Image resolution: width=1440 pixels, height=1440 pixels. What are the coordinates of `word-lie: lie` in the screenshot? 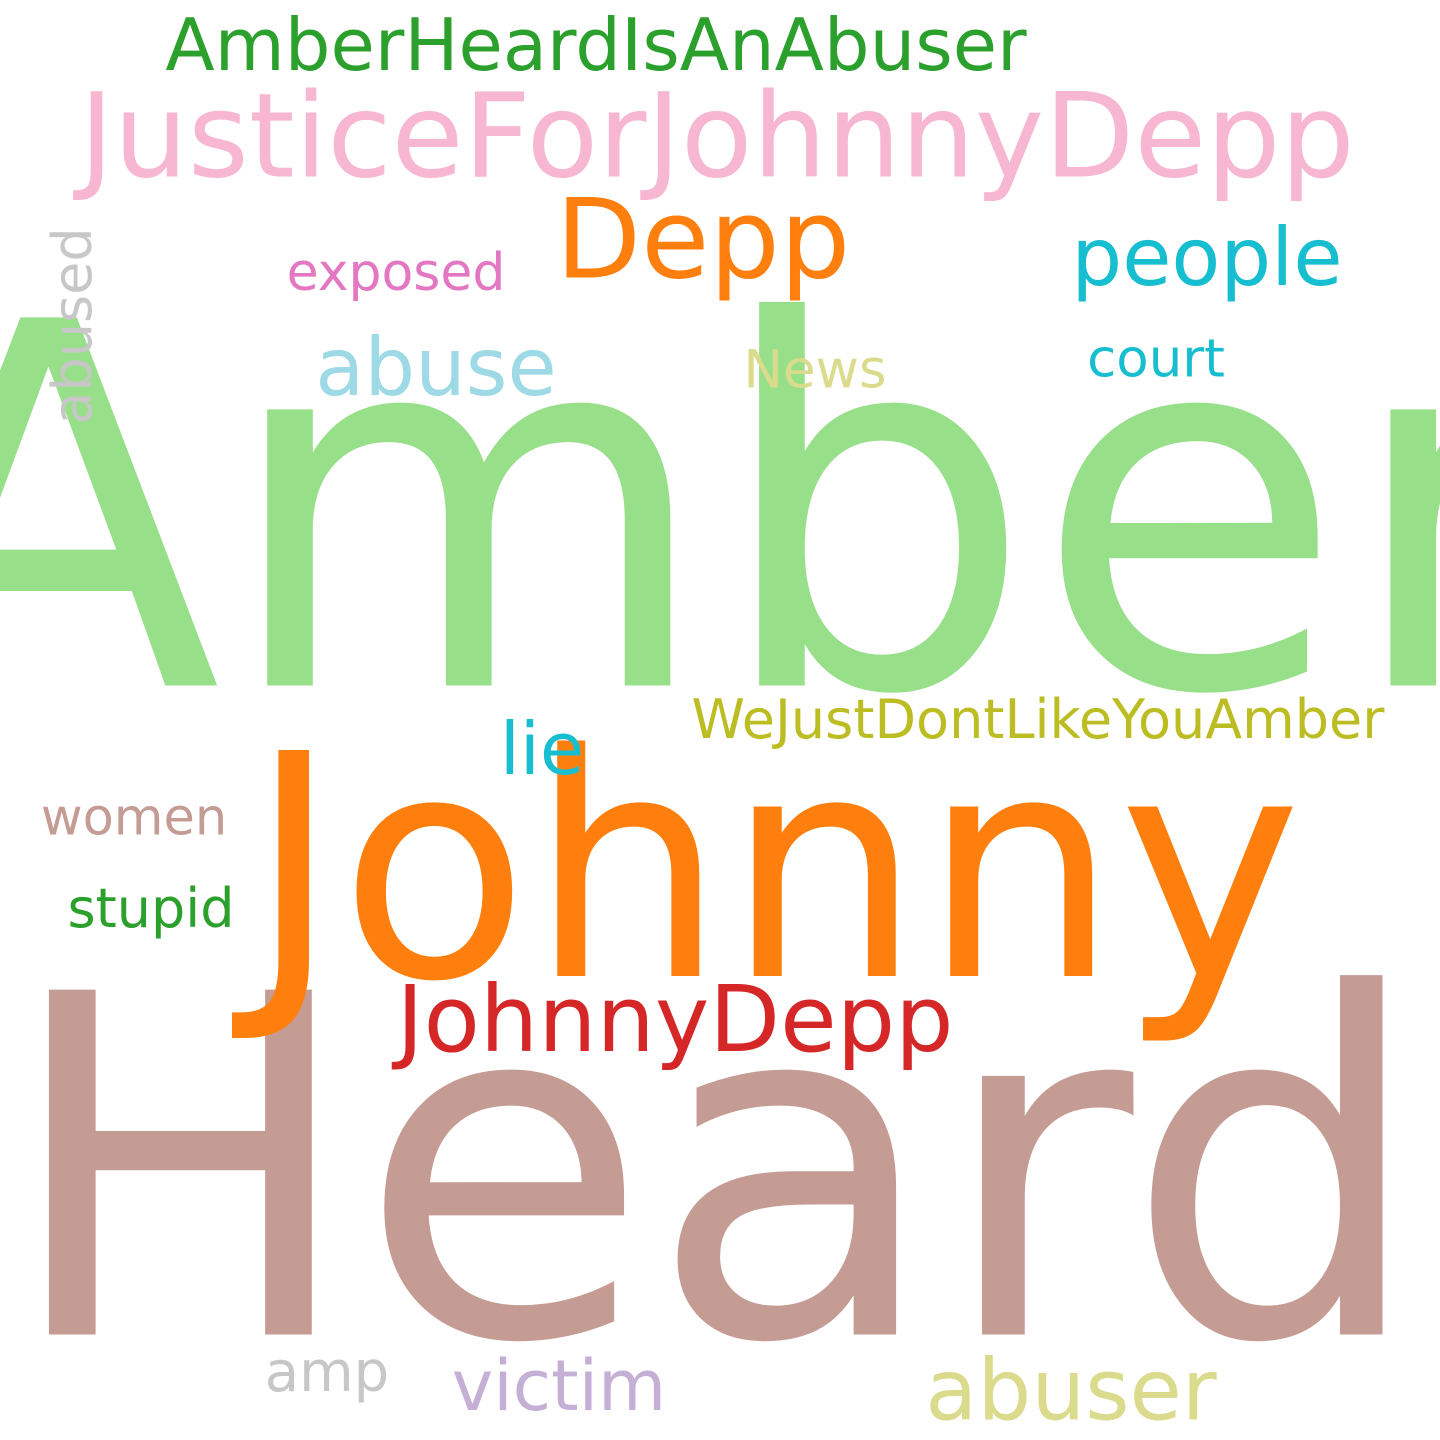 It's located at (542, 749).